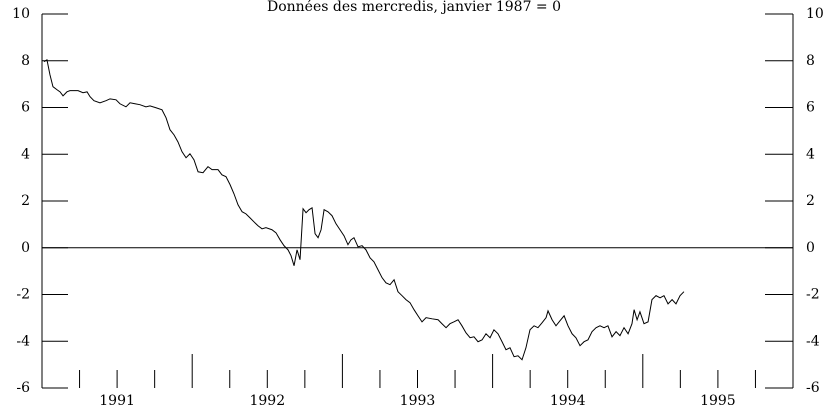 This screenshot has height=412, width=826. Describe the element at coordinates (23, 388) in the screenshot. I see `y-tick-label: -6` at that location.